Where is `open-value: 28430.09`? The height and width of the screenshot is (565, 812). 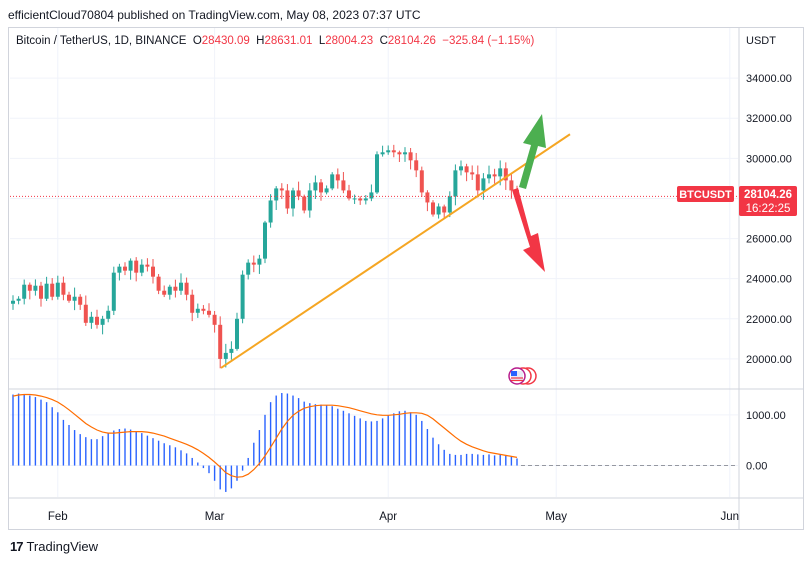
open-value: 28430.09 is located at coordinates (225, 41).